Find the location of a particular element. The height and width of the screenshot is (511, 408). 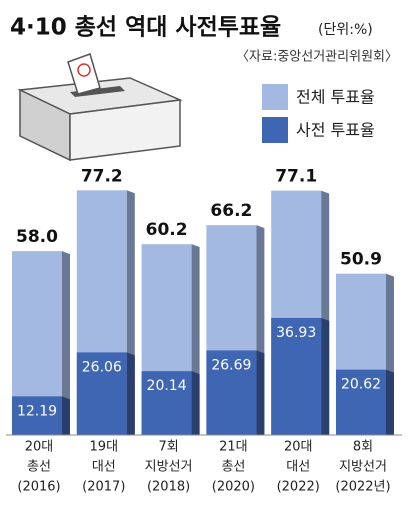

x-tick-label: (2022) is located at coordinates (298, 487).